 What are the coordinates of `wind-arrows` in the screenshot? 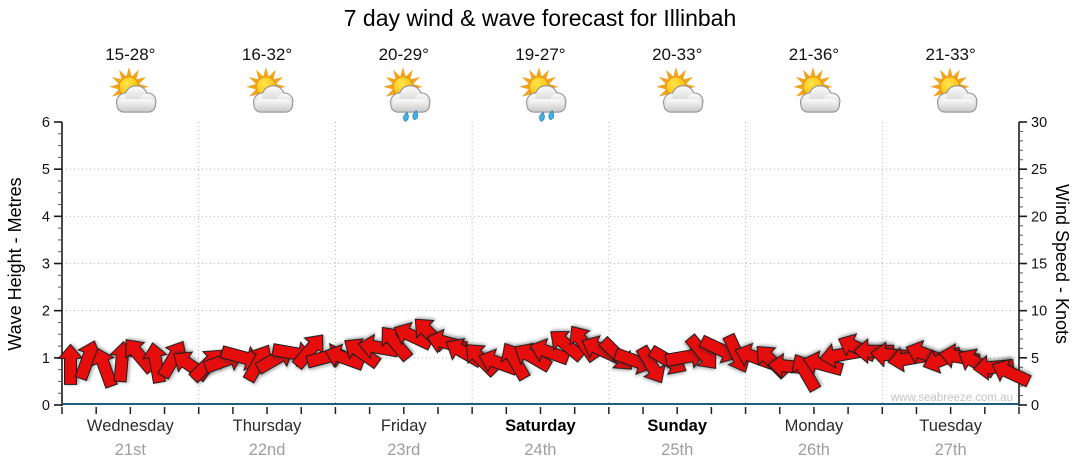 It's located at (544, 356).